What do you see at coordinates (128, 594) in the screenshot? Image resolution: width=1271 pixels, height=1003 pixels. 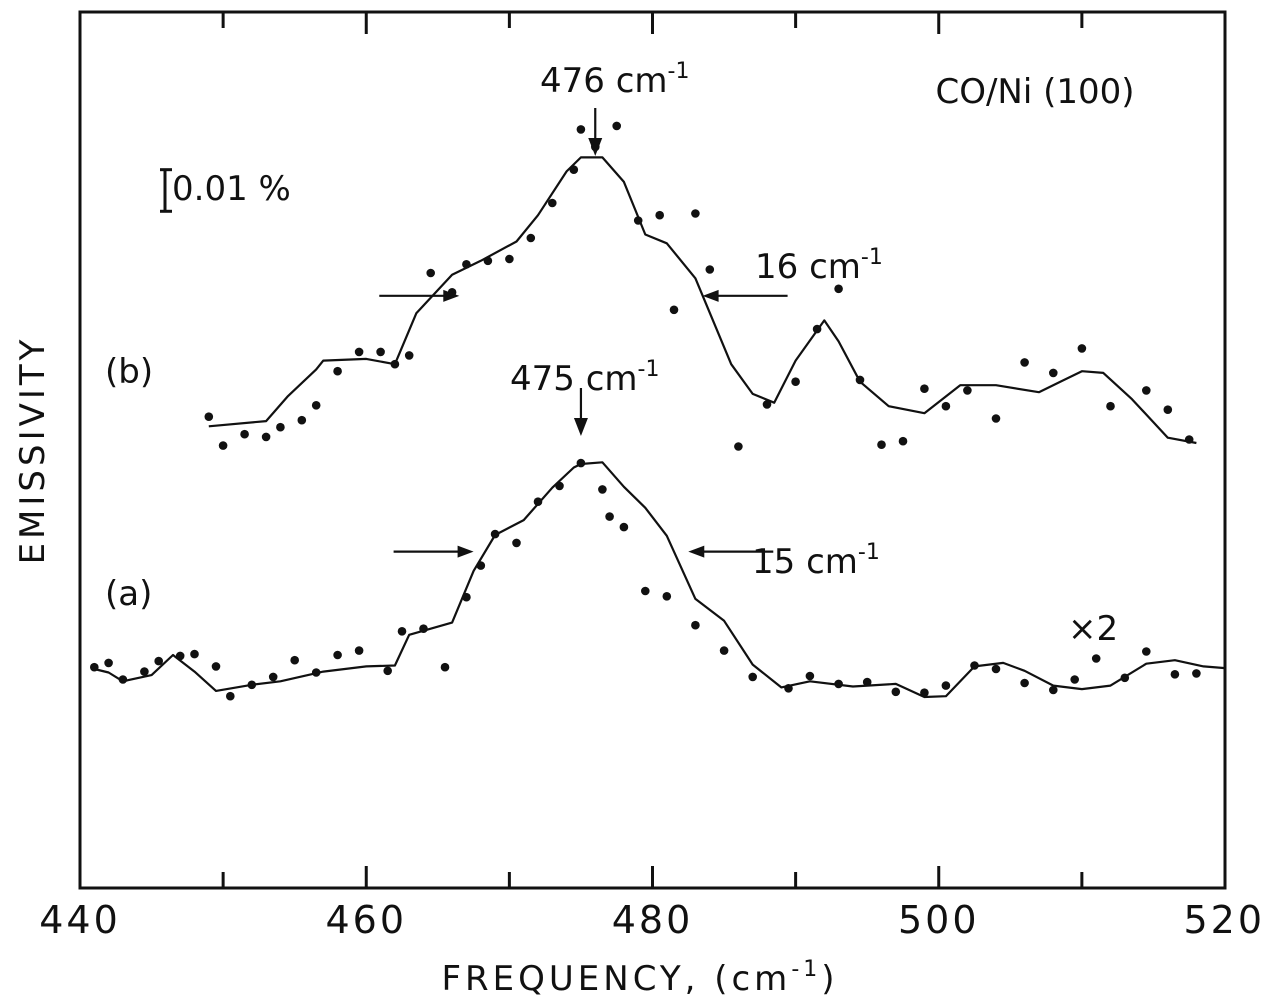 I see `series-label: (a)` at bounding box center [128, 594].